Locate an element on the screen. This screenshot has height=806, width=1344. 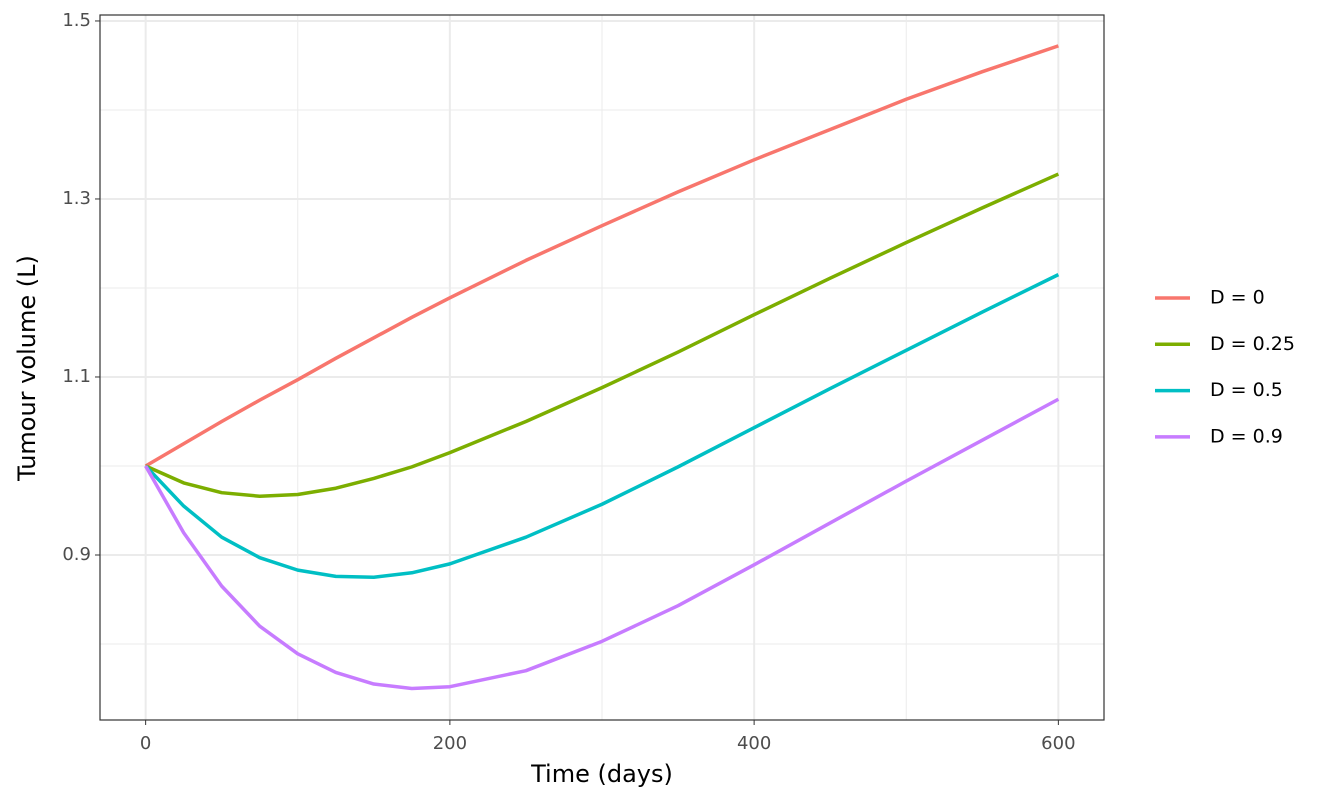
legend-label: D = 0.5 is located at coordinates (1246, 390).